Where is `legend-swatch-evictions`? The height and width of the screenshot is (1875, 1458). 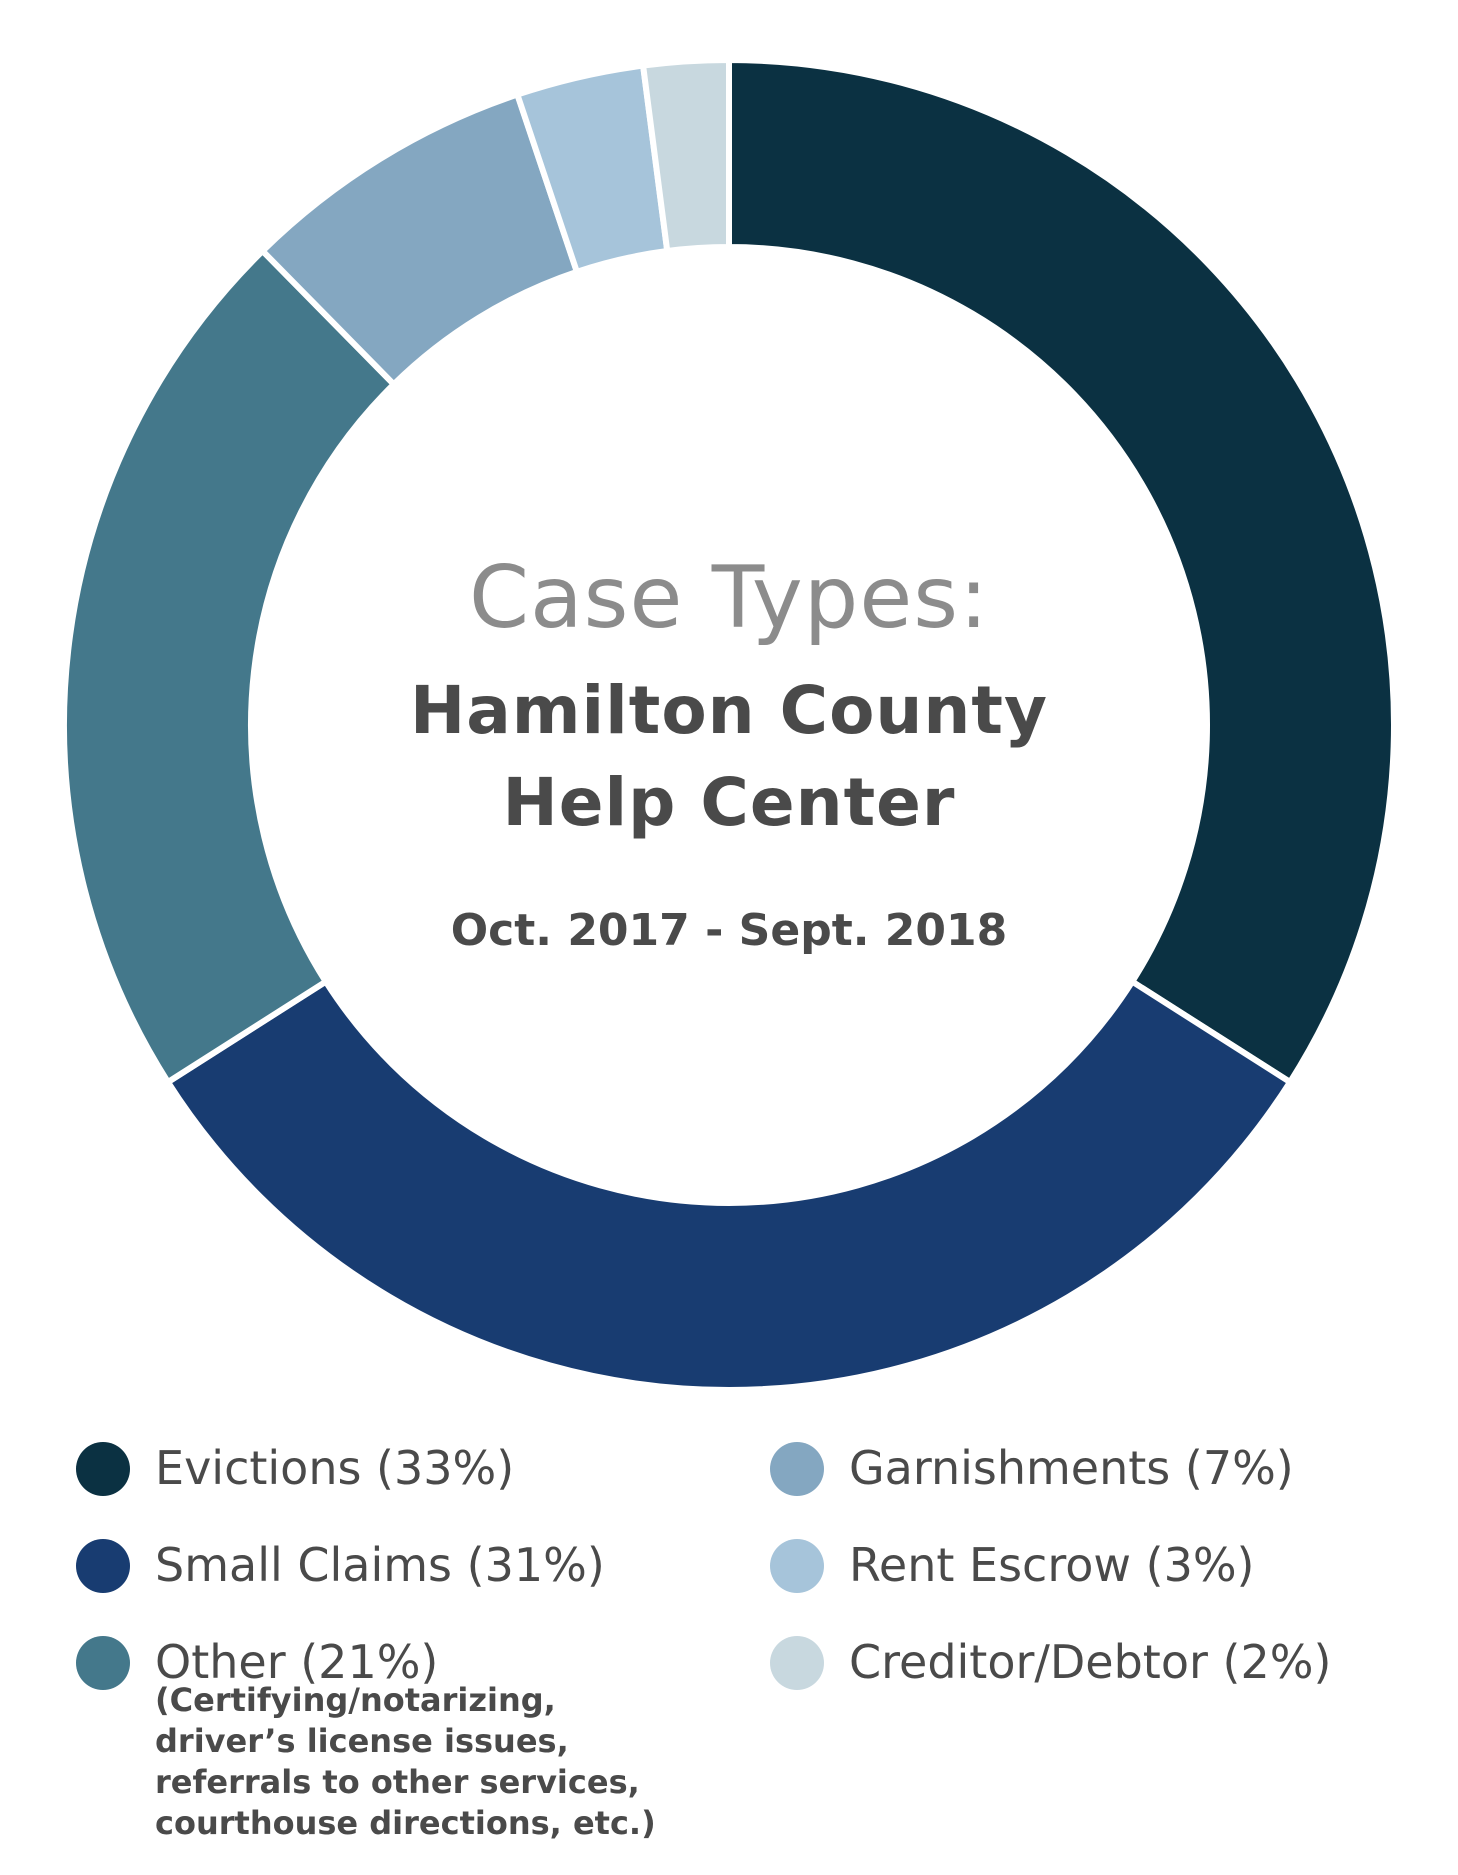
legend-swatch-evictions is located at coordinates (103, 1469).